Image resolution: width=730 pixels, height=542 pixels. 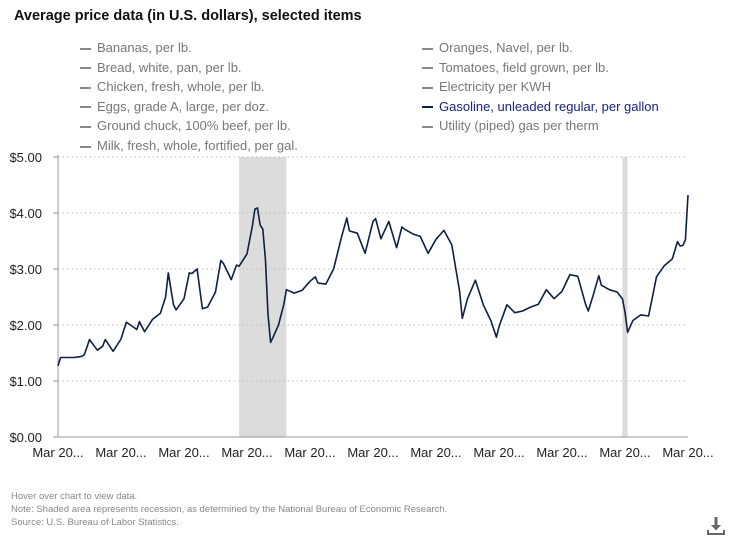 I want to click on legend-item-utility-gas: Utility (piped) gas per therm, so click(x=540, y=126).